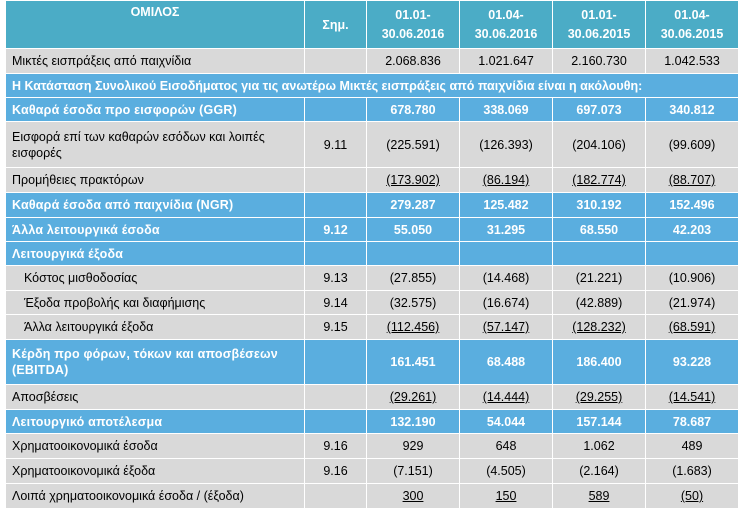  I want to click on row-note: 9.16, so click(335, 471).